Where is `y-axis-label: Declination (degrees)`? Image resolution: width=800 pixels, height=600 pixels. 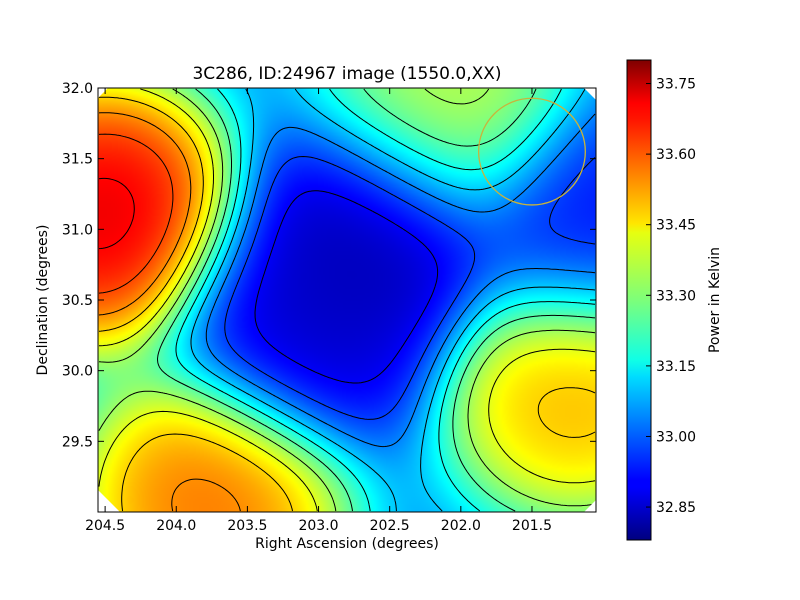 y-axis-label: Declination (degrees) is located at coordinates (43, 300).